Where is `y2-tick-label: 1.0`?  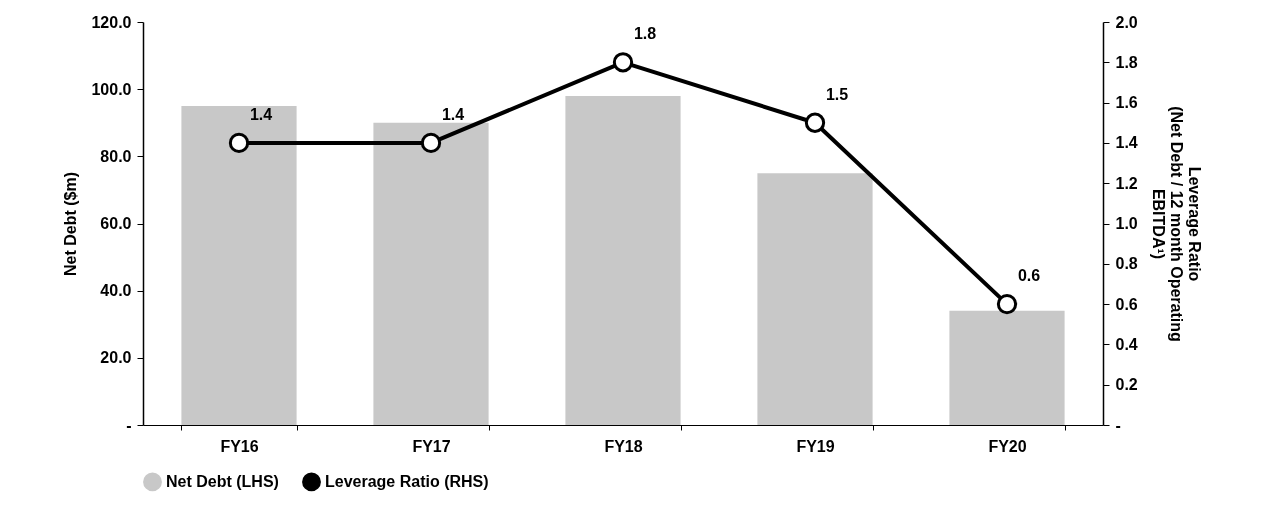
y2-tick-label: 1.0 is located at coordinates (1126, 223).